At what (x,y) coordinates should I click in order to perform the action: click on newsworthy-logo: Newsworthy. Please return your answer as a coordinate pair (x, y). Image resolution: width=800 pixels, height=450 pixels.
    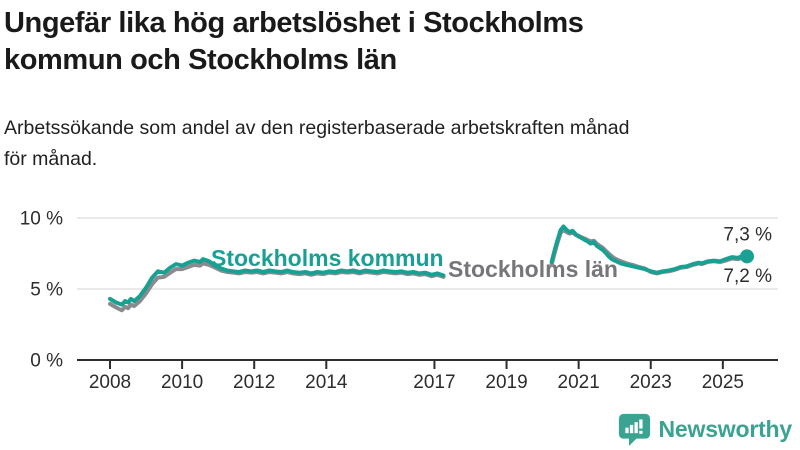
    Looking at the image, I should click on (705, 429).